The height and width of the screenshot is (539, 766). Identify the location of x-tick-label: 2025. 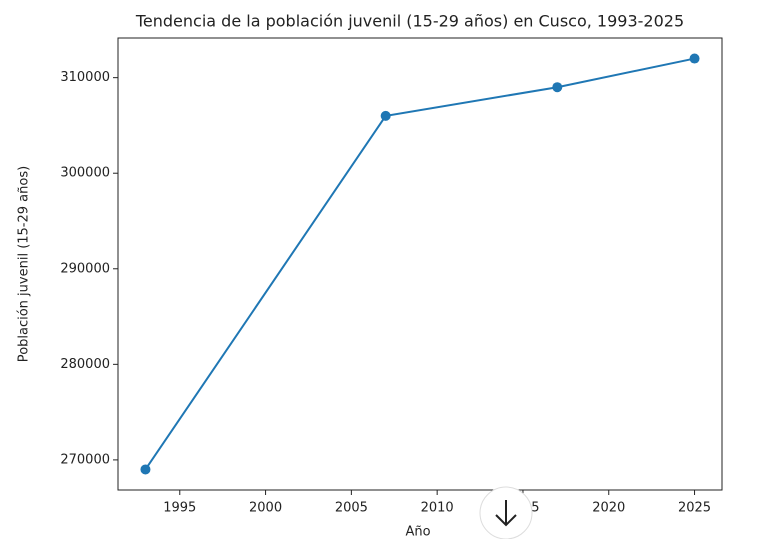
(694, 508).